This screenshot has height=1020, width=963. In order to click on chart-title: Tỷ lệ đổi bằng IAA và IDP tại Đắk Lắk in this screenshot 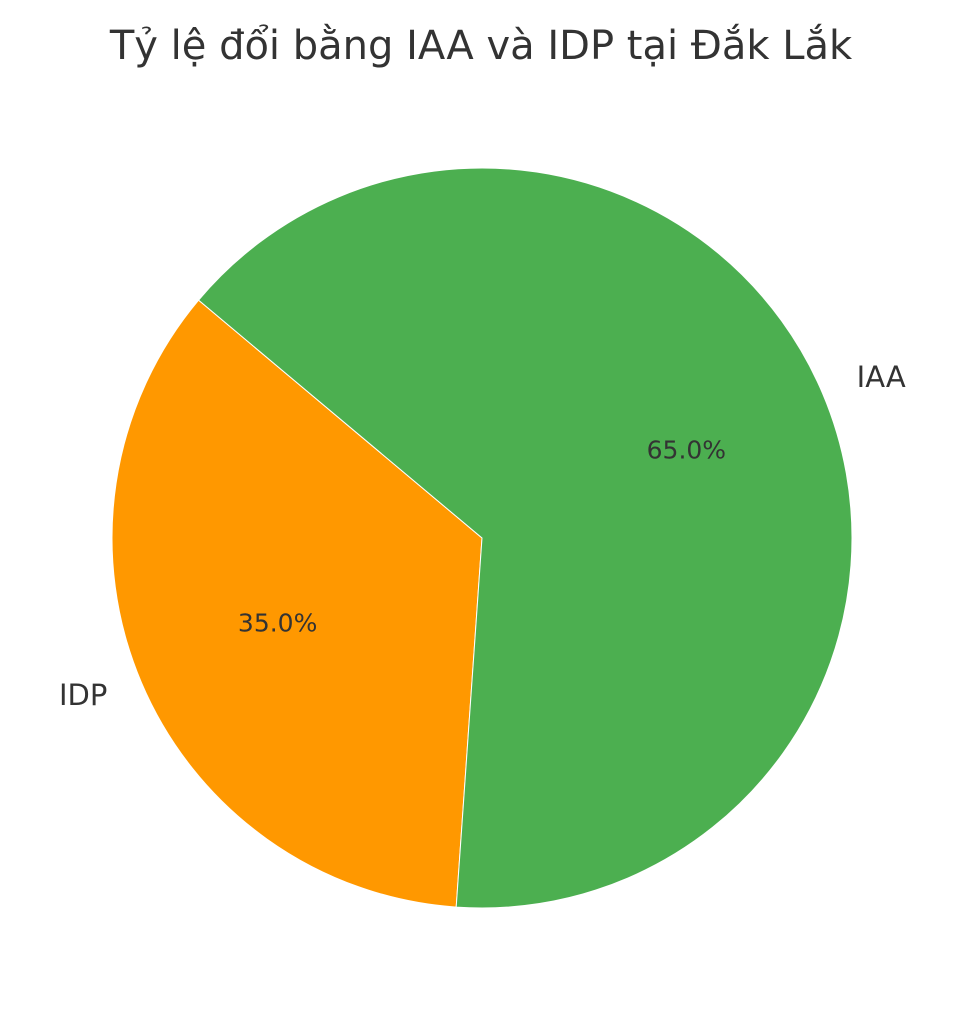, I will do `click(481, 46)`.